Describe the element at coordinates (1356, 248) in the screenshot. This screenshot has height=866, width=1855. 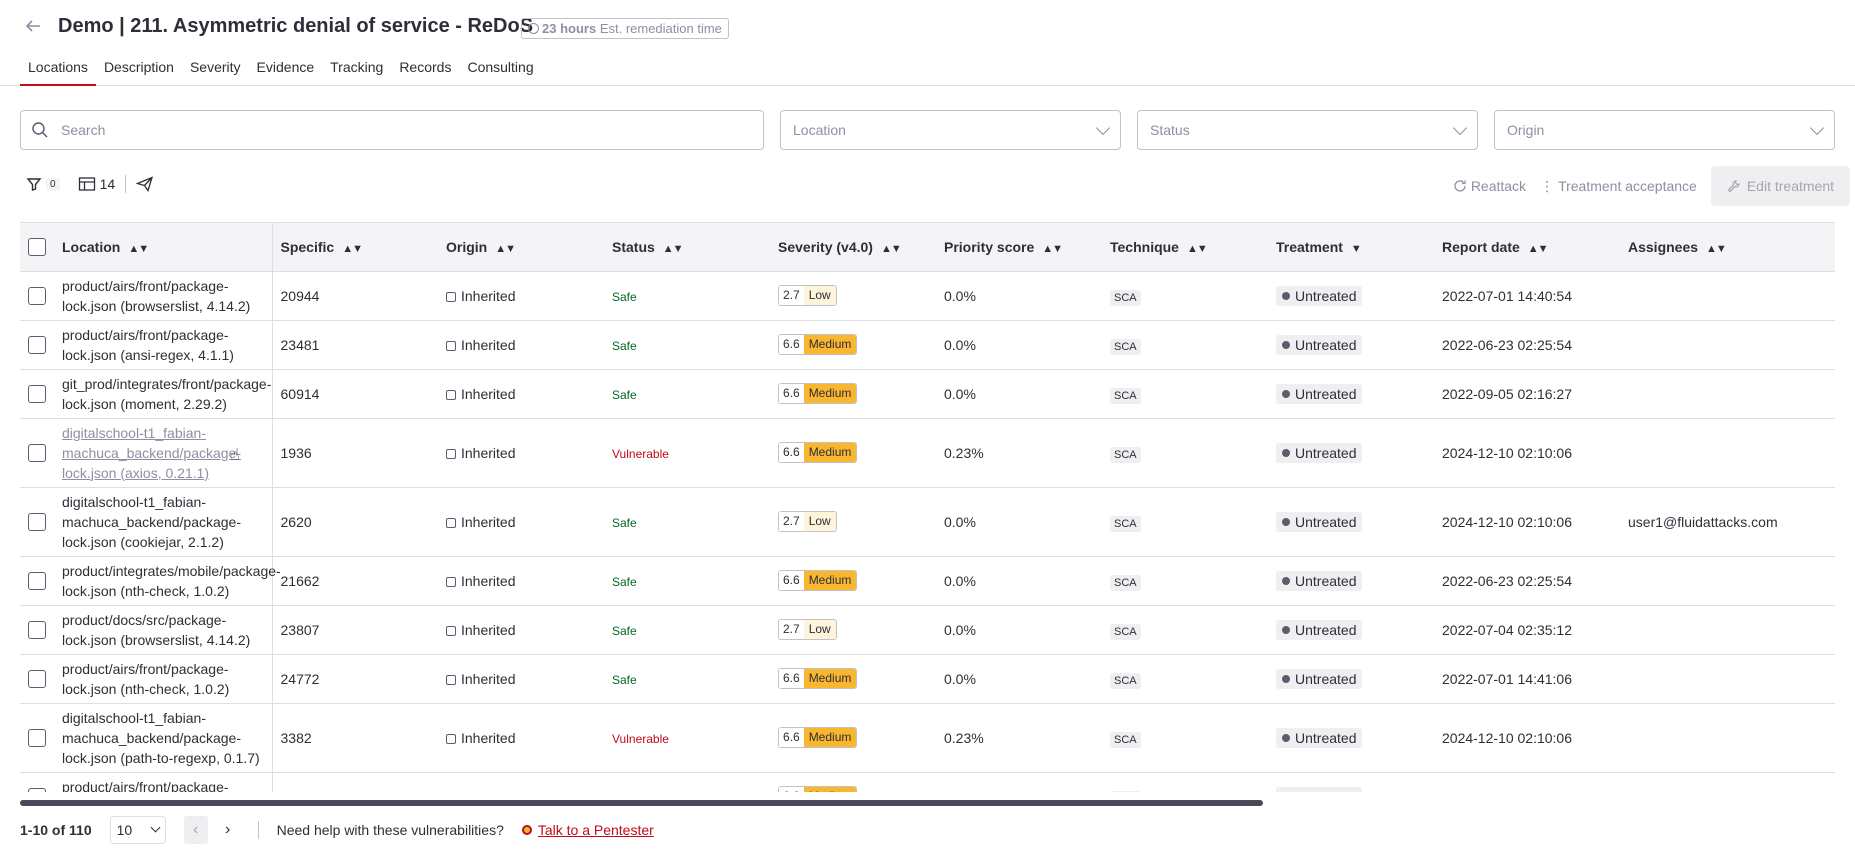
I see `sort-desc-icon: ▼` at that location.